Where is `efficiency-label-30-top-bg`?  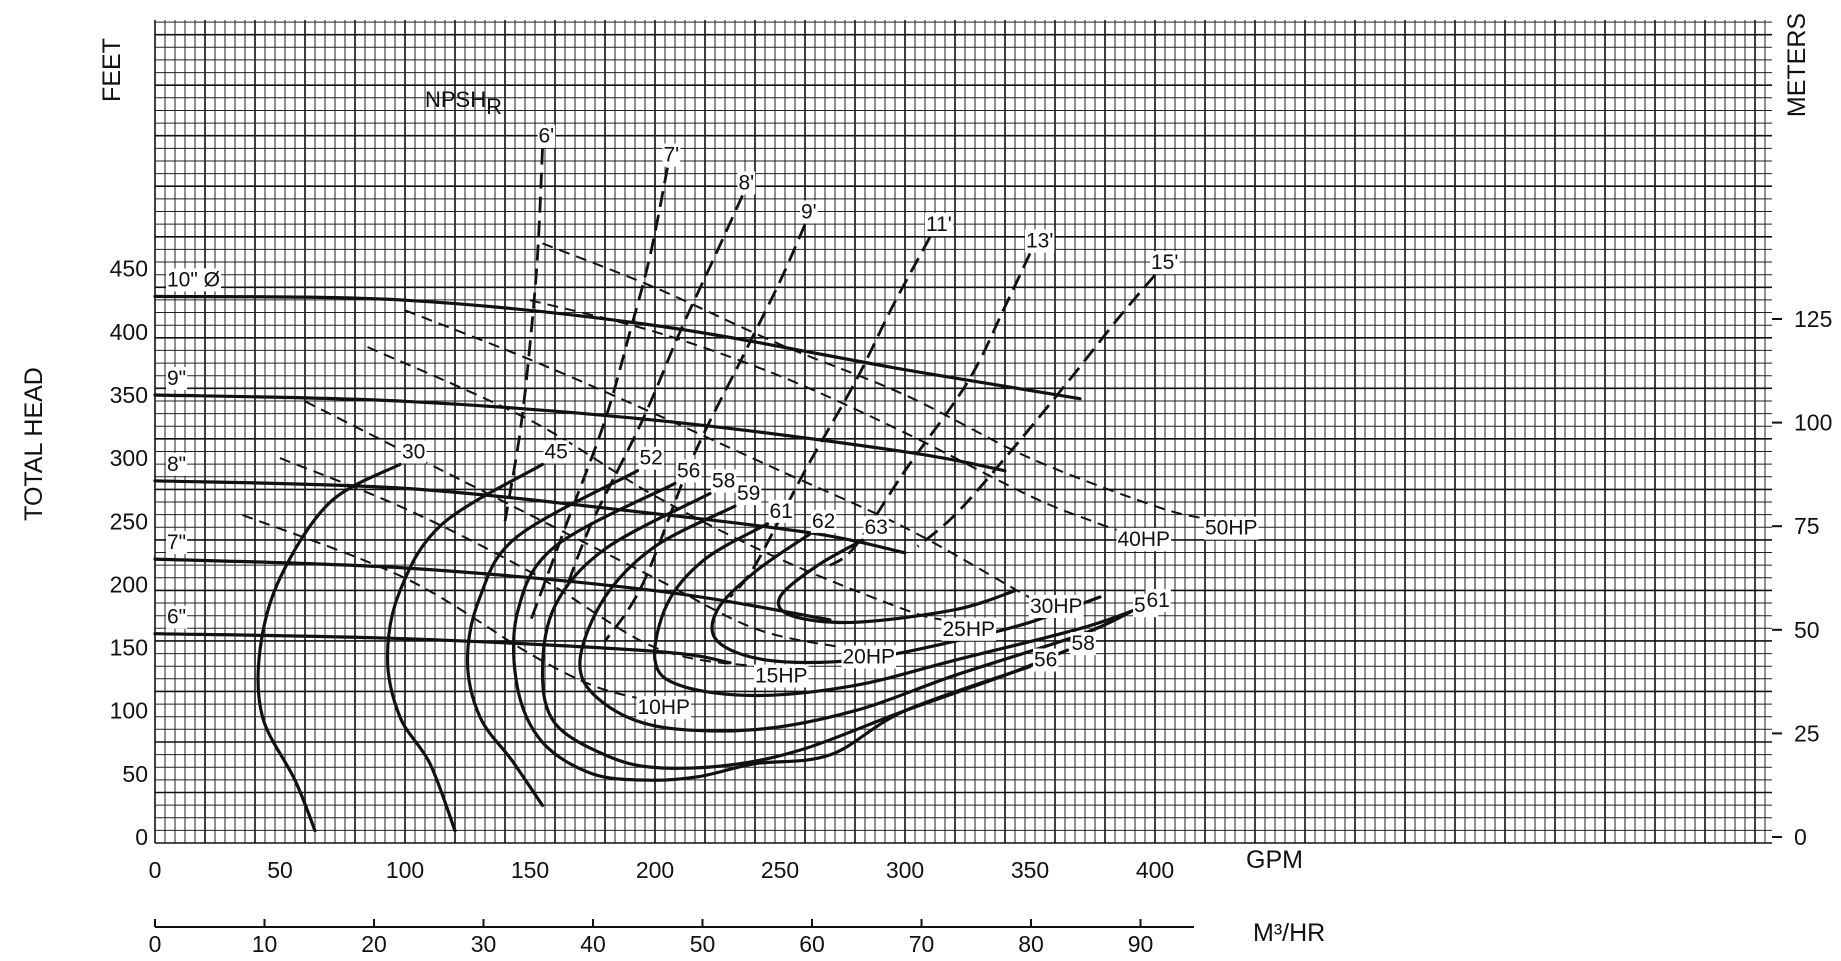 efficiency-label-30-top-bg is located at coordinates (414, 452).